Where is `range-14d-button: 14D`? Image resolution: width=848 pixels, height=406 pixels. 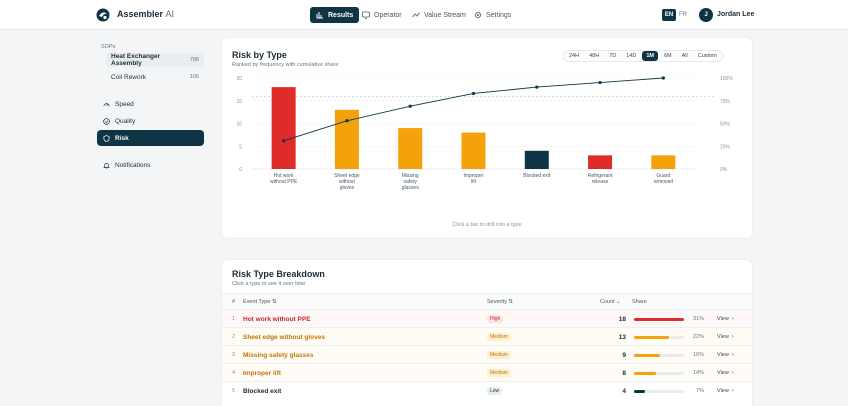
range-14d-button: 14D is located at coordinates (631, 56).